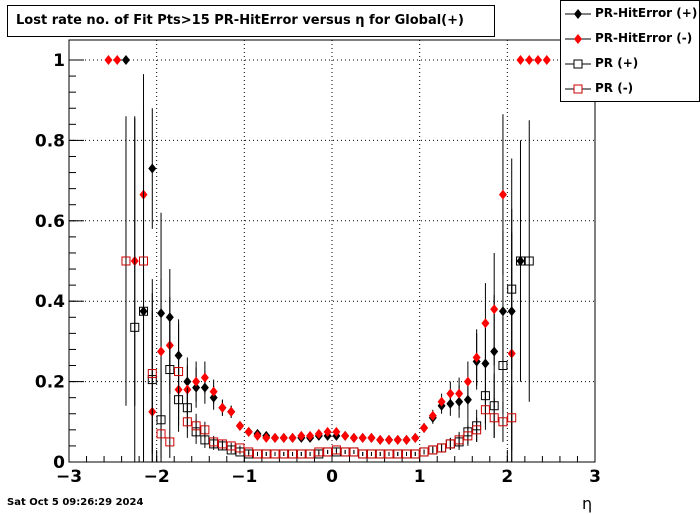 Image resolution: width=700 pixels, height=514 pixels. What do you see at coordinates (244, 477) in the screenshot?
I see `x-tick-label: −1` at bounding box center [244, 477].